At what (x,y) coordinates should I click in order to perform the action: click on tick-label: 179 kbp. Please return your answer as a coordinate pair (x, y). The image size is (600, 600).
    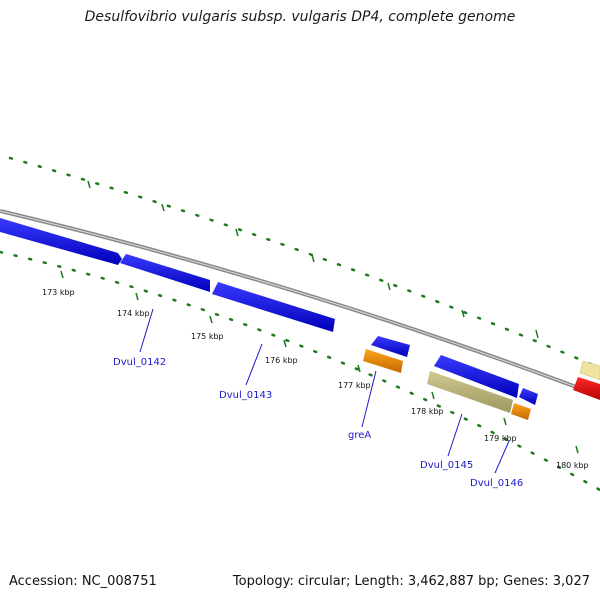
    Looking at the image, I should click on (500, 438).